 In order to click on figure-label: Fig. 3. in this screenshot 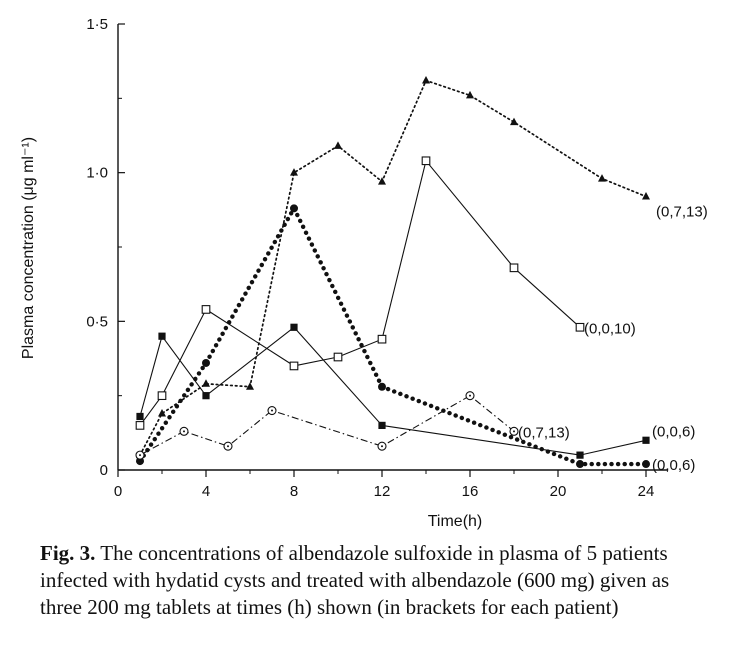, I will do `click(68, 553)`.